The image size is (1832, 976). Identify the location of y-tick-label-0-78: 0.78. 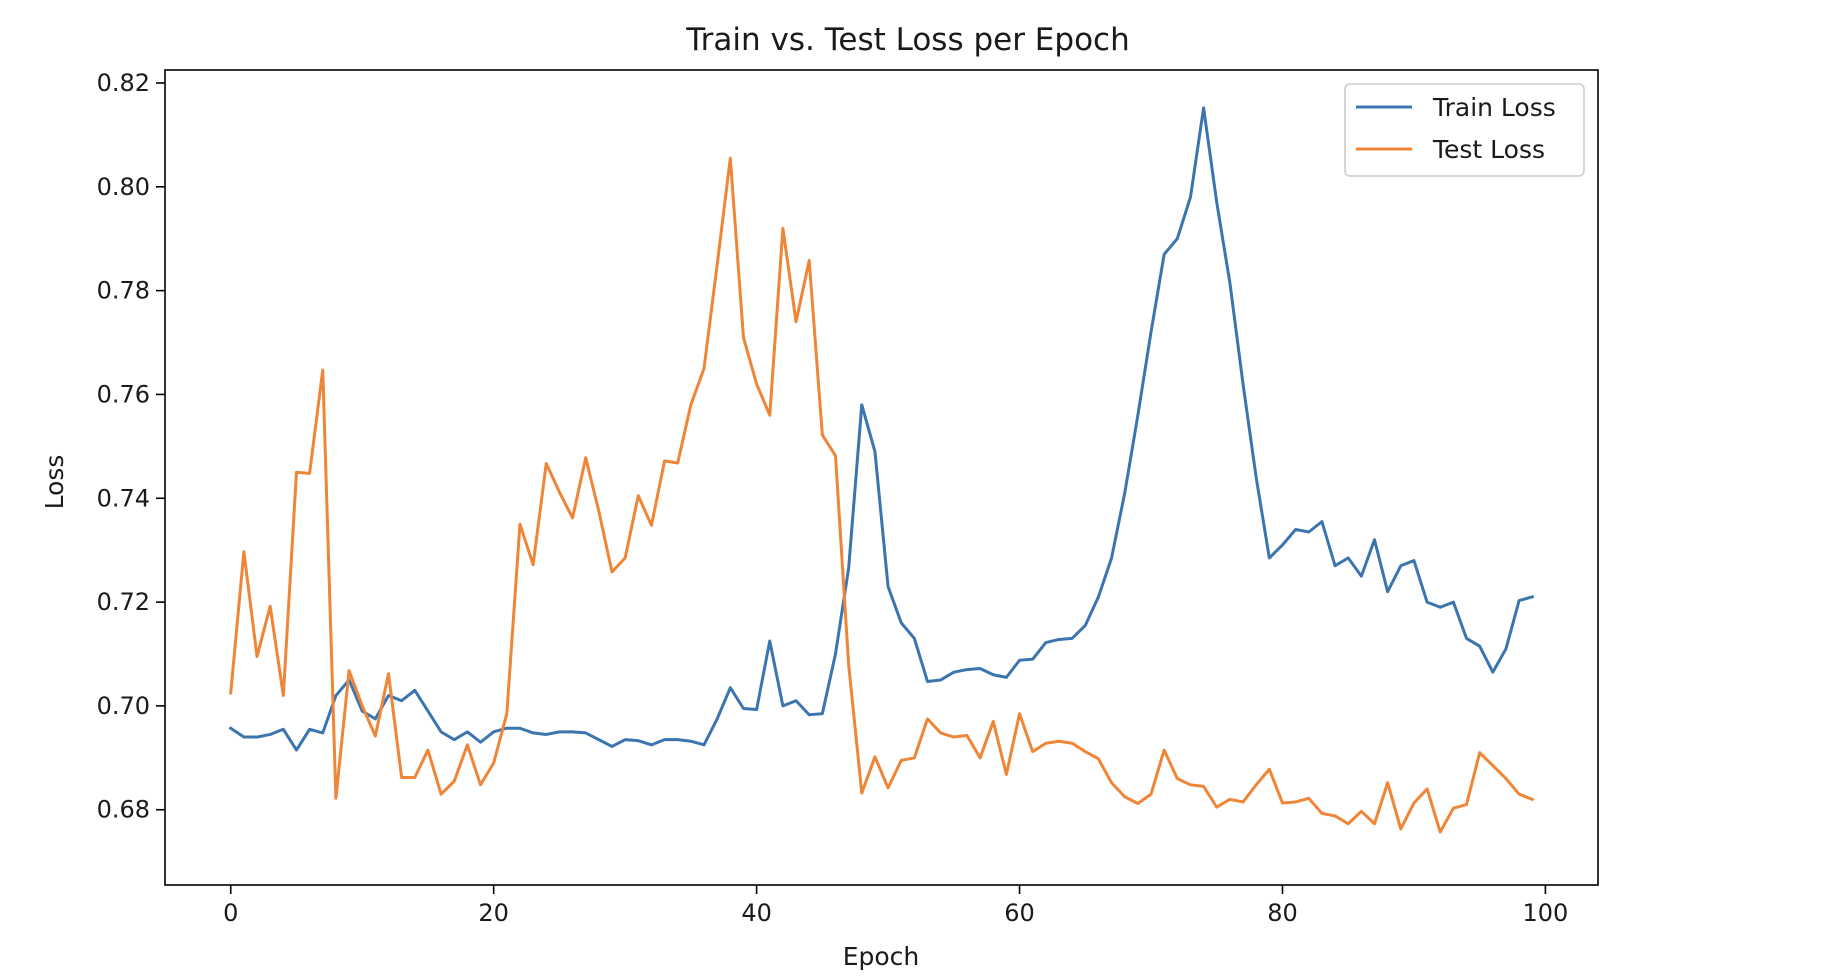
(123, 291).